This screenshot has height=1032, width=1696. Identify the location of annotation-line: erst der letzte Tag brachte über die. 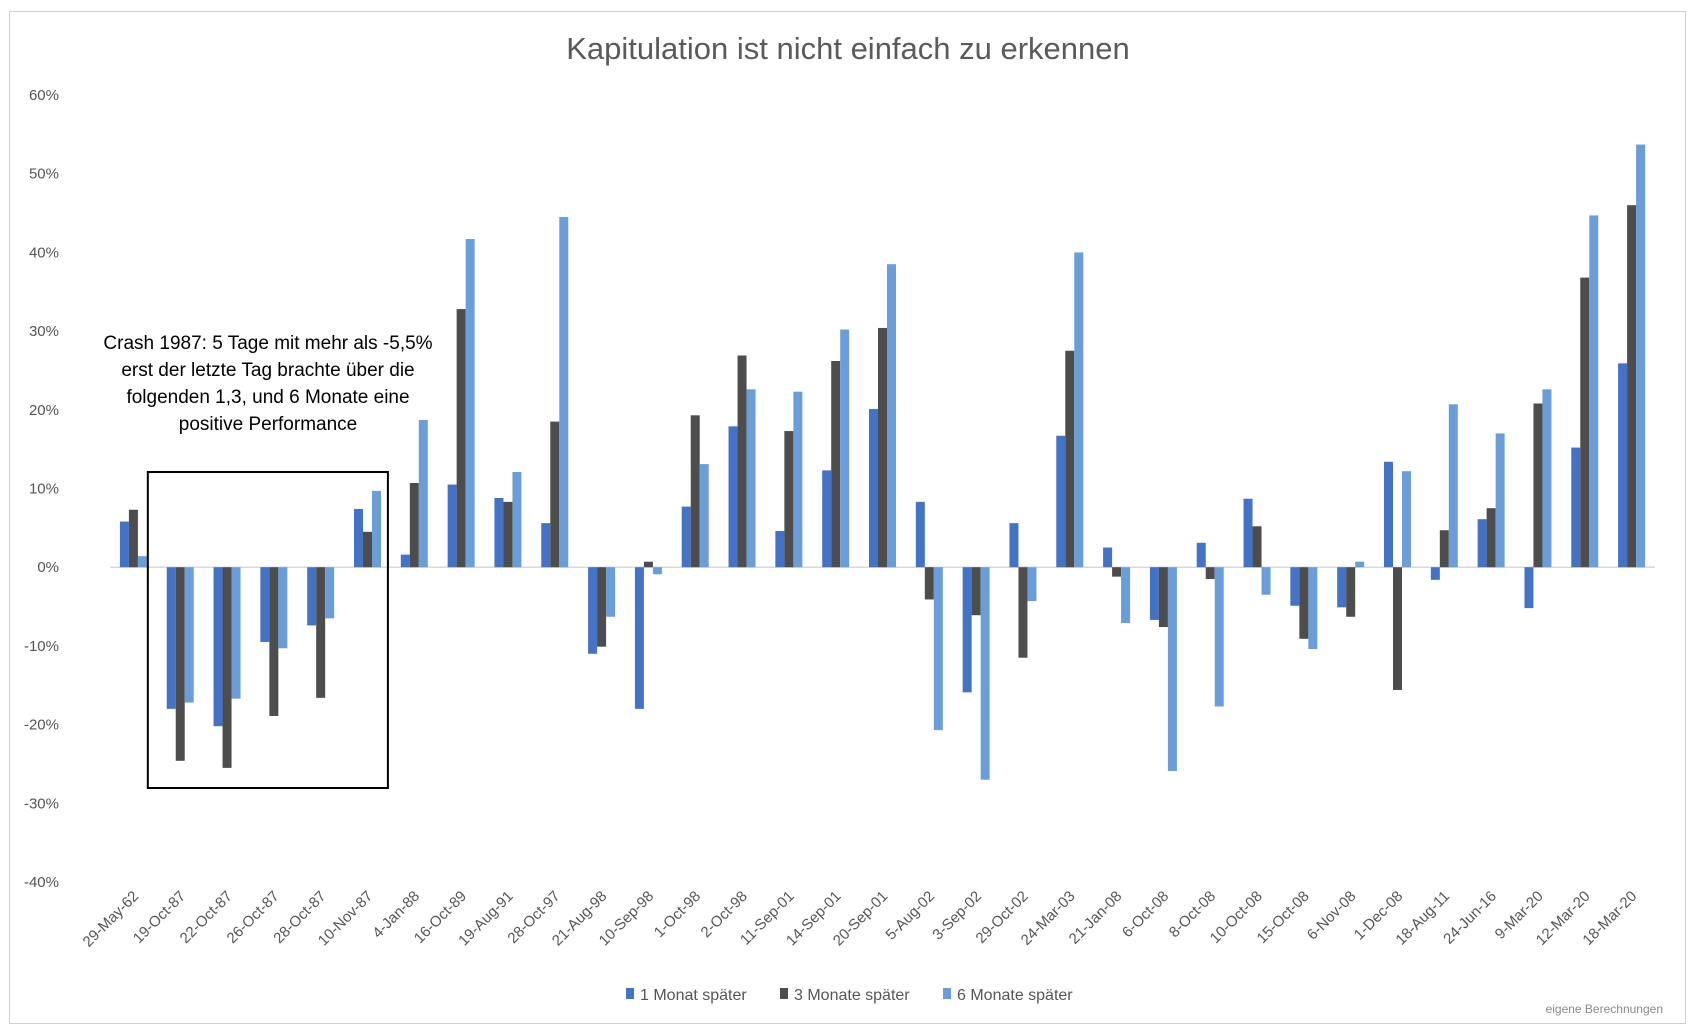
(267, 370).